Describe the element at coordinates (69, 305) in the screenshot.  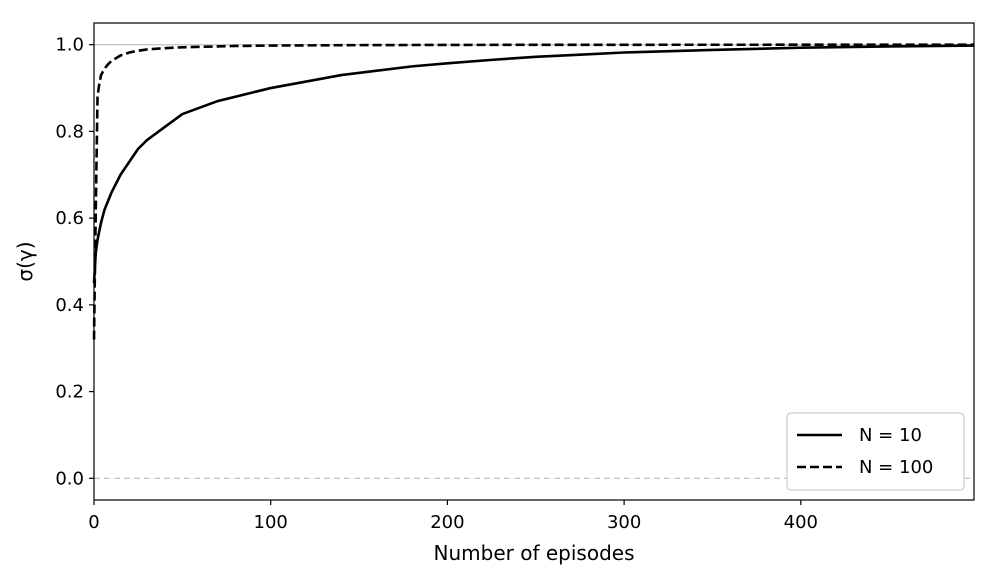
I see `y-tick-label: 0.4` at that location.